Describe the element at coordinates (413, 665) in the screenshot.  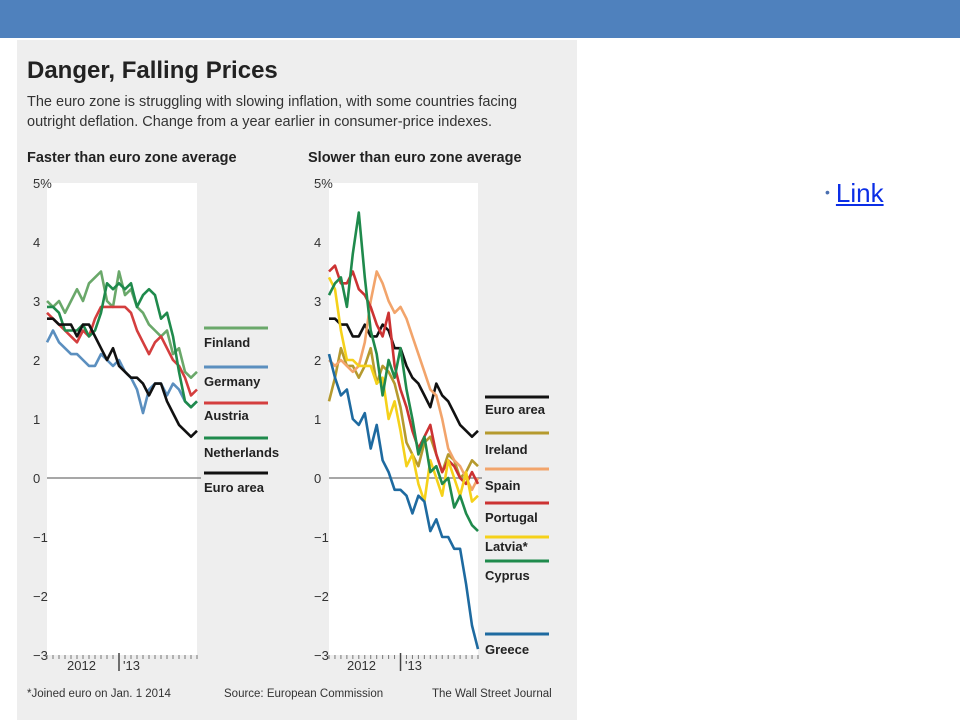
I see `right-x-tick-label: '13` at that location.